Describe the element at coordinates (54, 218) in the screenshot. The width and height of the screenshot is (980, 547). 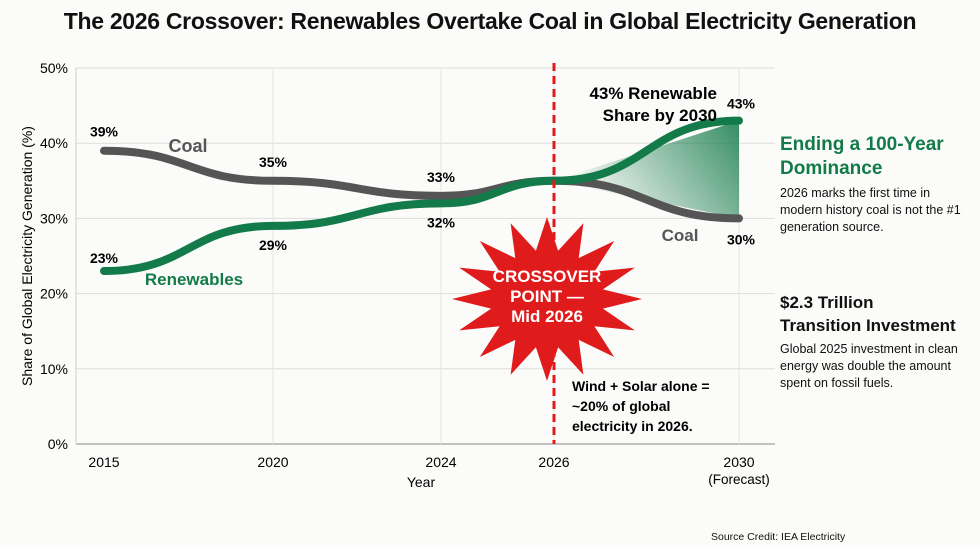
I see `y-tick-label: 30%` at that location.